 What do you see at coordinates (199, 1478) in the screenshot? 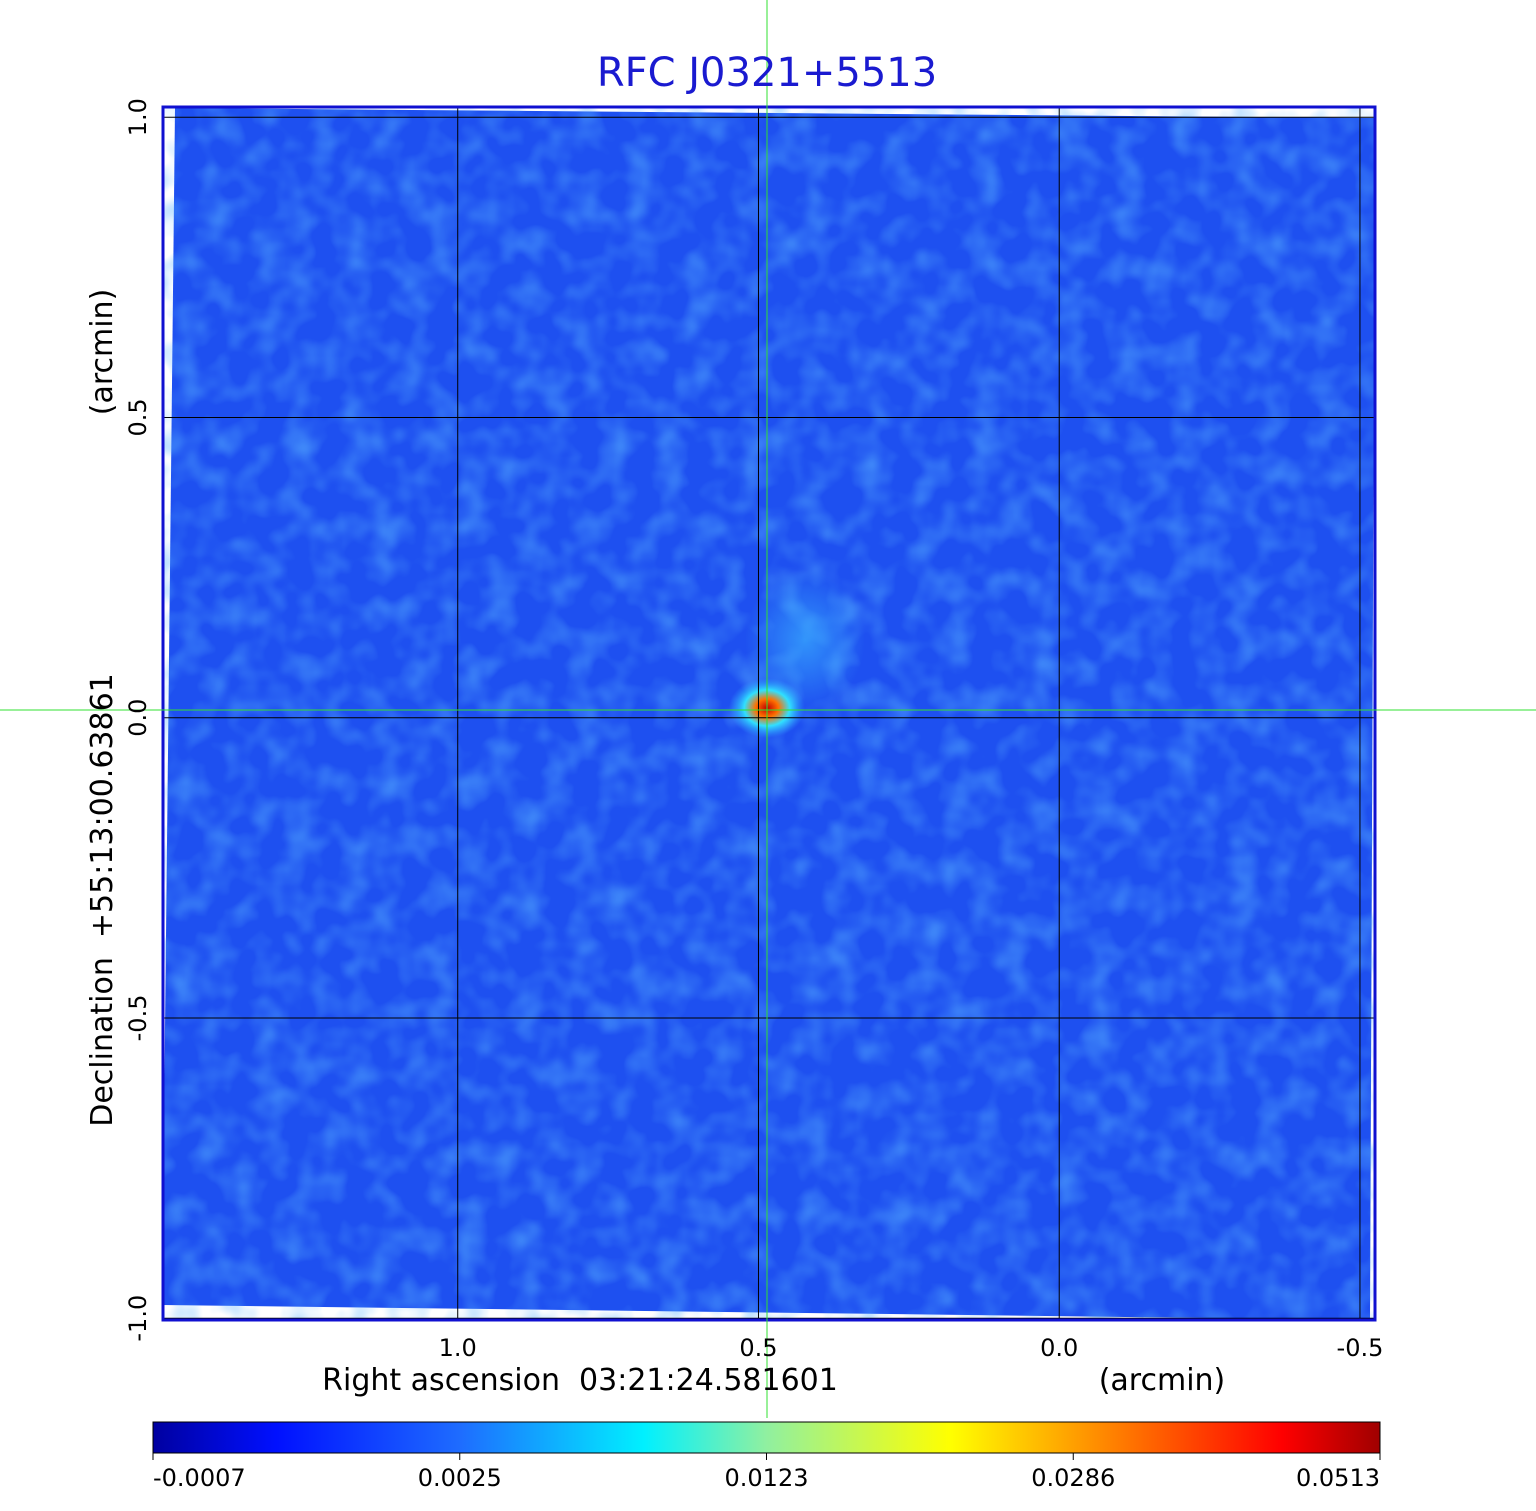
I see `colorbar-tick-label: -0.0007` at bounding box center [199, 1478].